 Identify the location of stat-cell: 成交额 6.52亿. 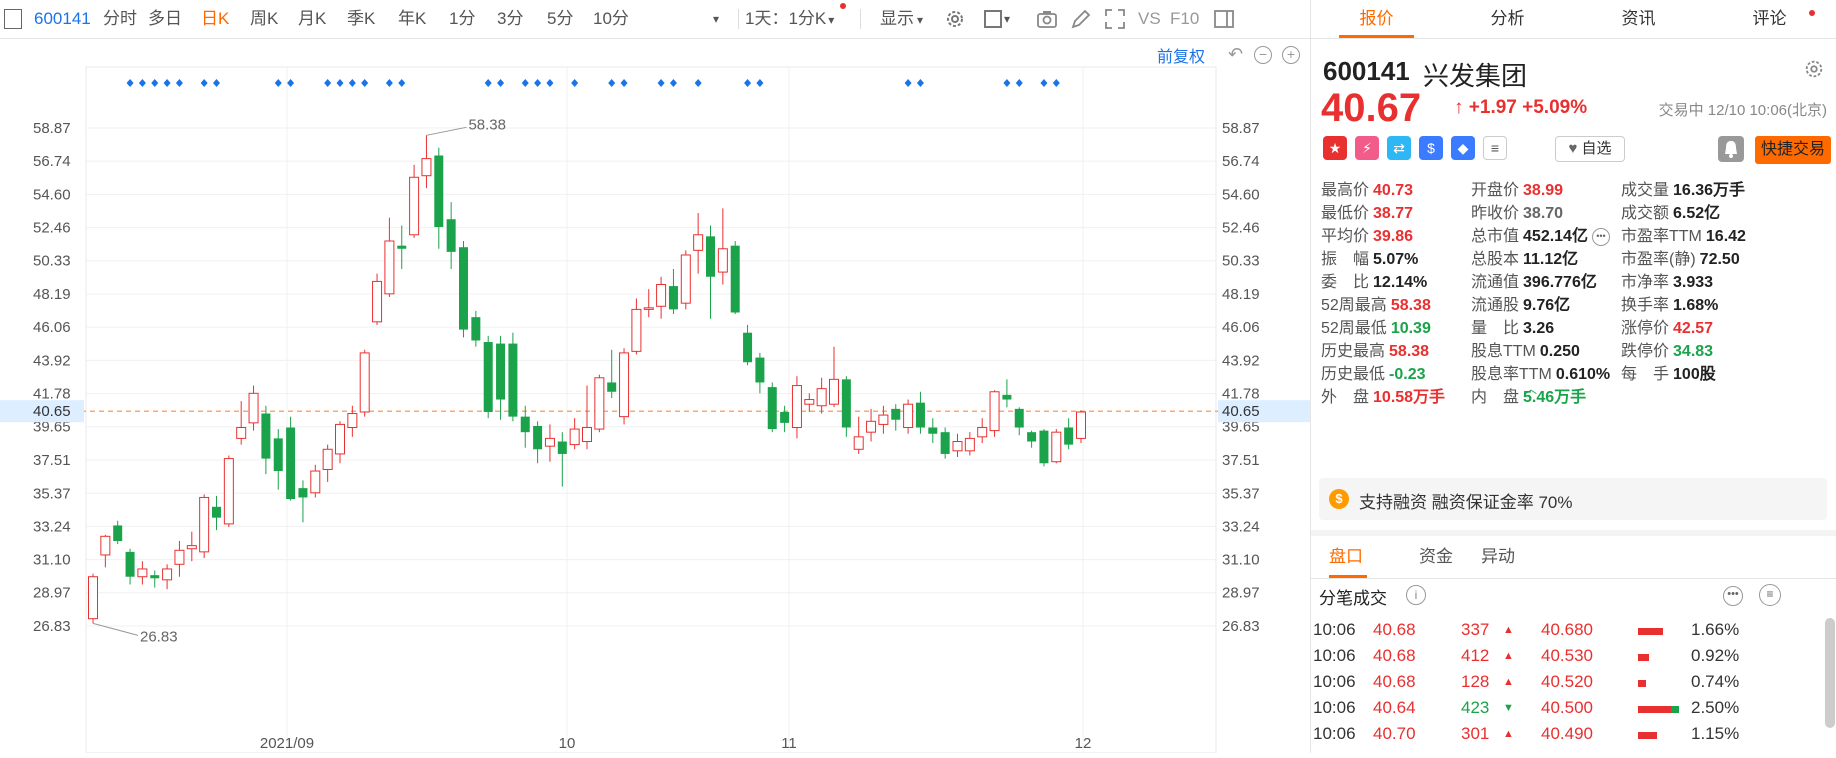
(1670, 211).